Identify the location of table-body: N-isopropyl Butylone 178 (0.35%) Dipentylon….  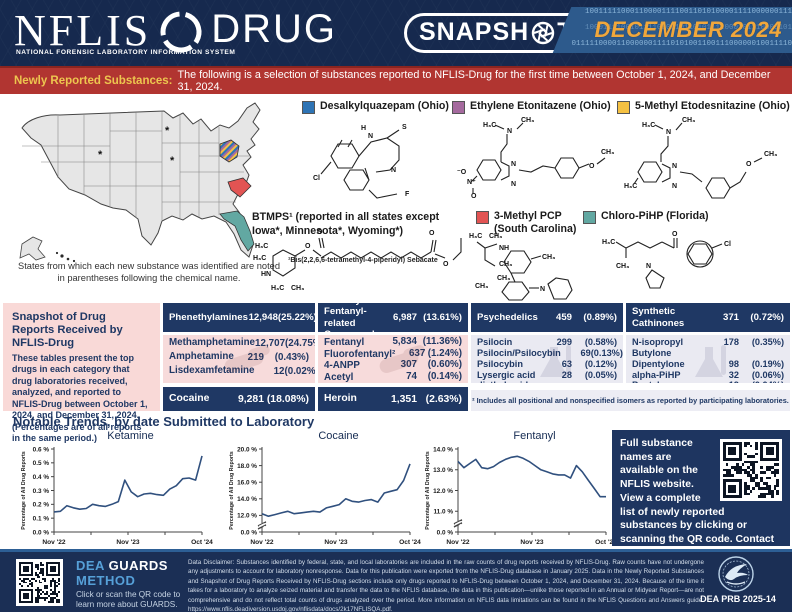
(708, 359).